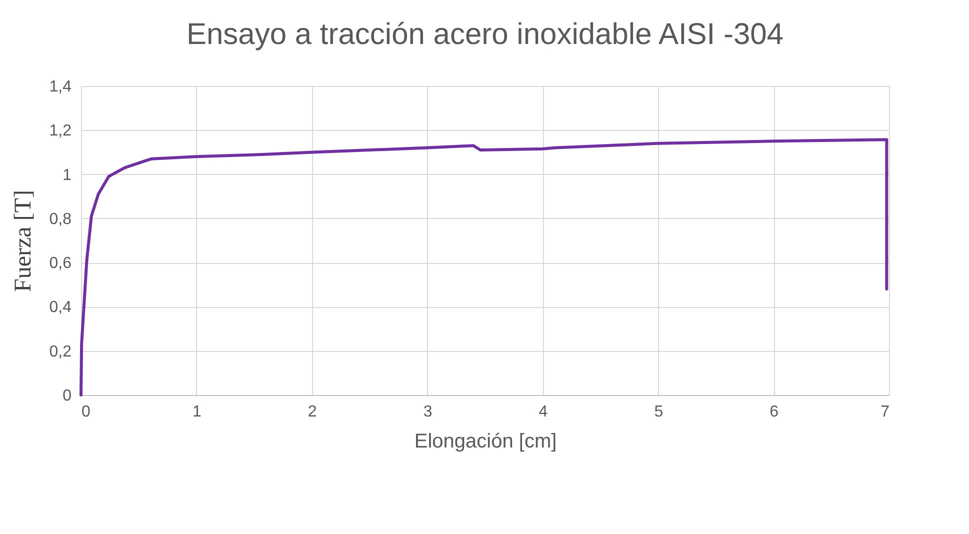 The image size is (969, 534). Describe the element at coordinates (197, 412) in the screenshot. I see `x-tick-label: 1` at that location.